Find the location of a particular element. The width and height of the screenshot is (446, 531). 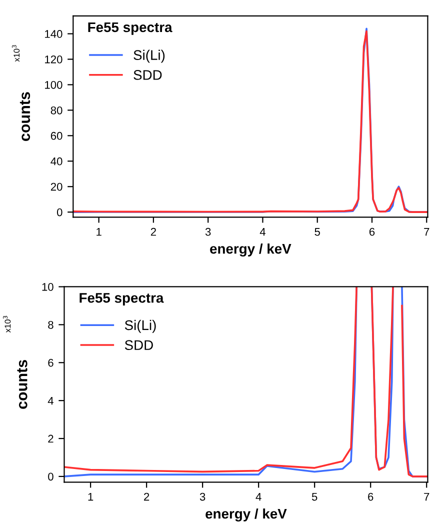

y-tick-label: 20 is located at coordinates (56, 186).